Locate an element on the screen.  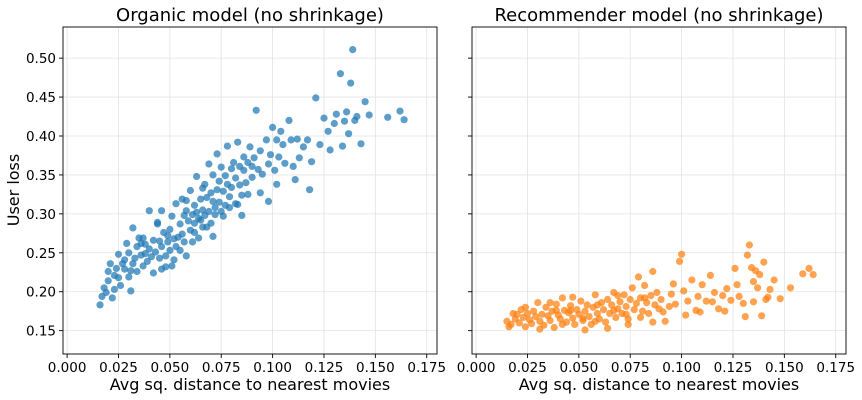
organic-x-tick-label: 0.125 is located at coordinates (324, 368).